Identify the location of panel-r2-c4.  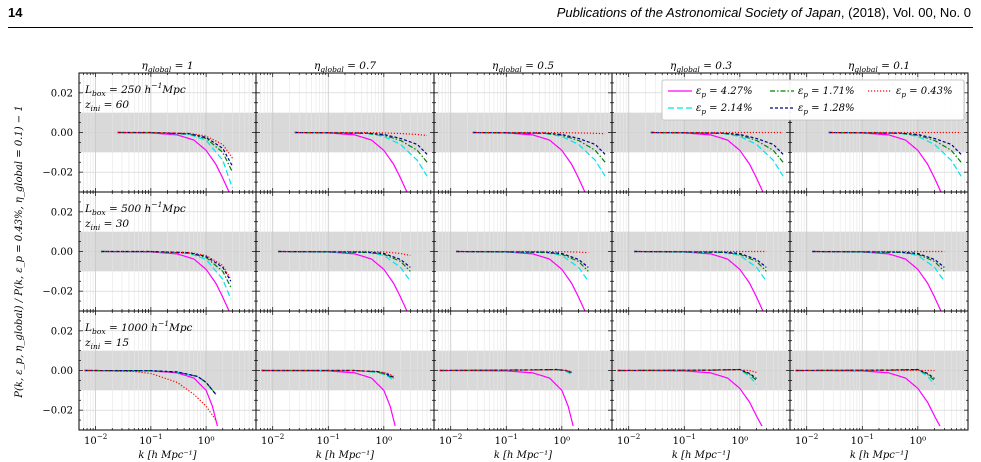
(701, 251).